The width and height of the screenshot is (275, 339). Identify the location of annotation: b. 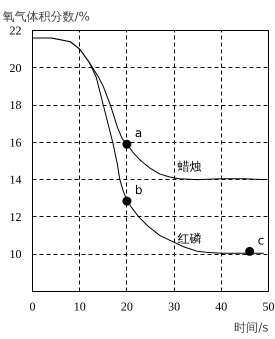
(138, 190).